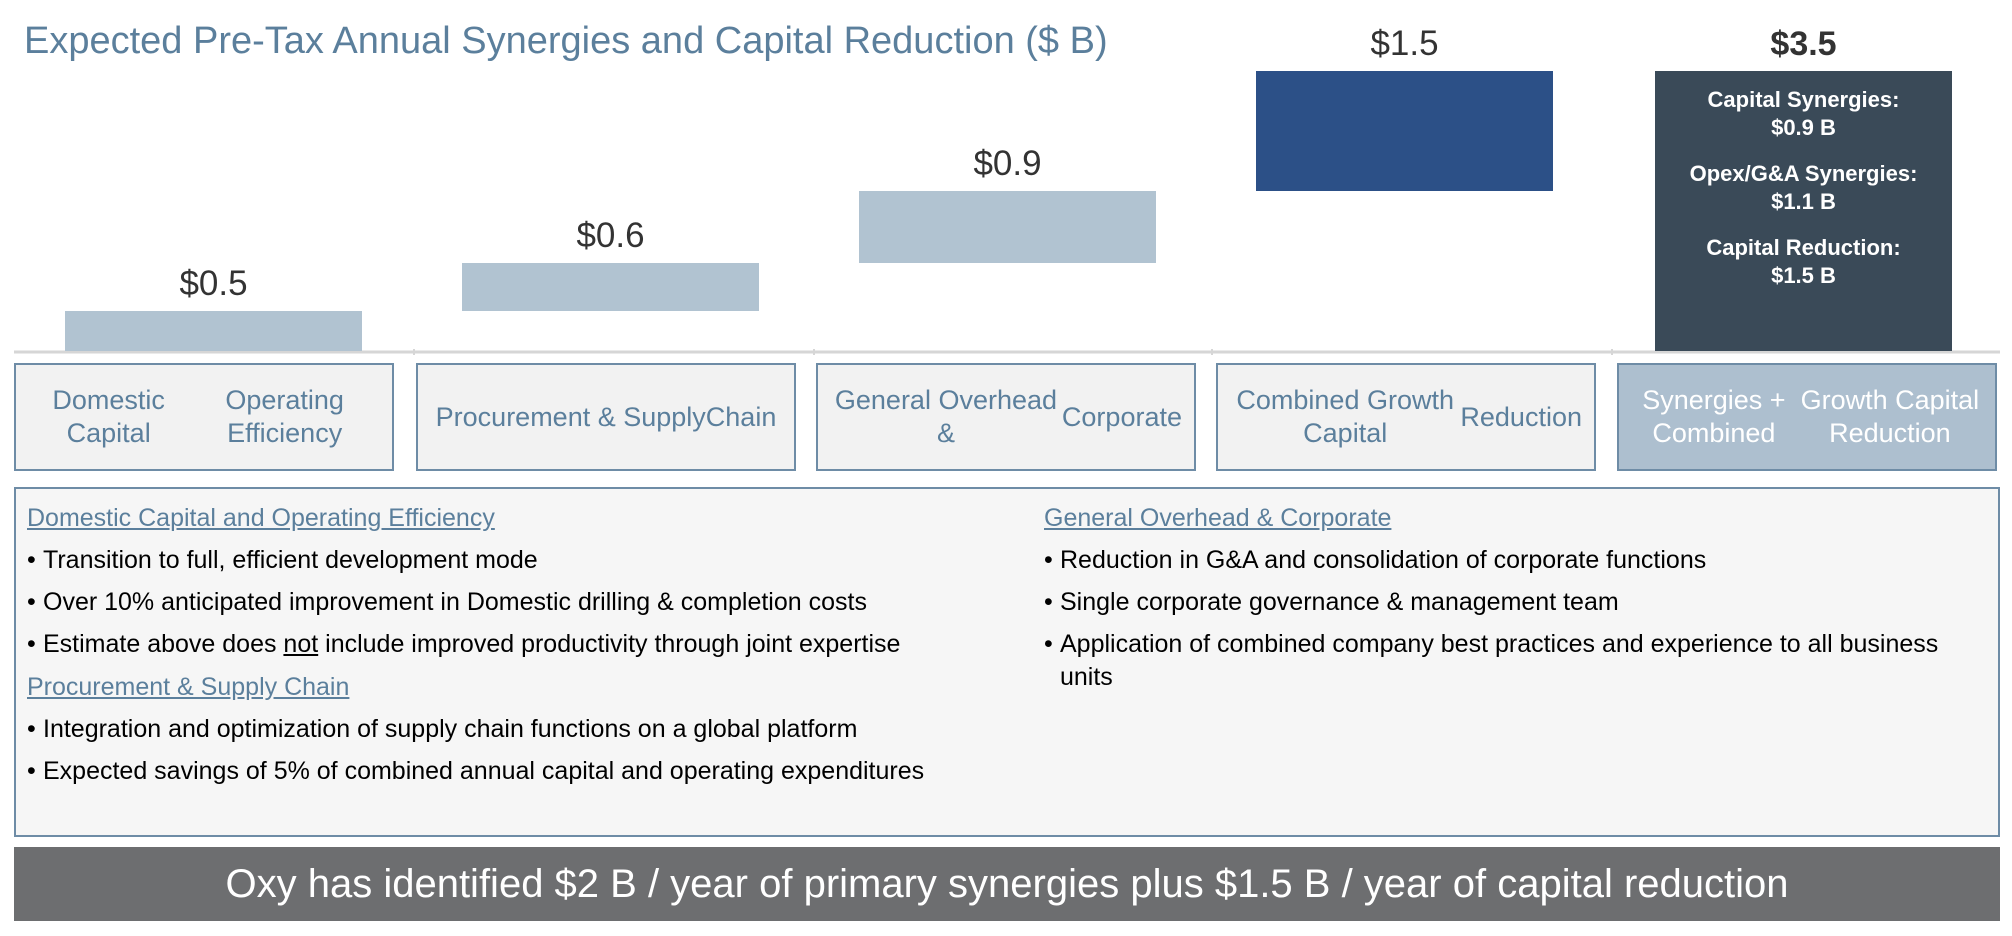  Describe the element at coordinates (1218, 518) in the screenshot. I see `section-heading: General Overhead & Corporate` at that location.